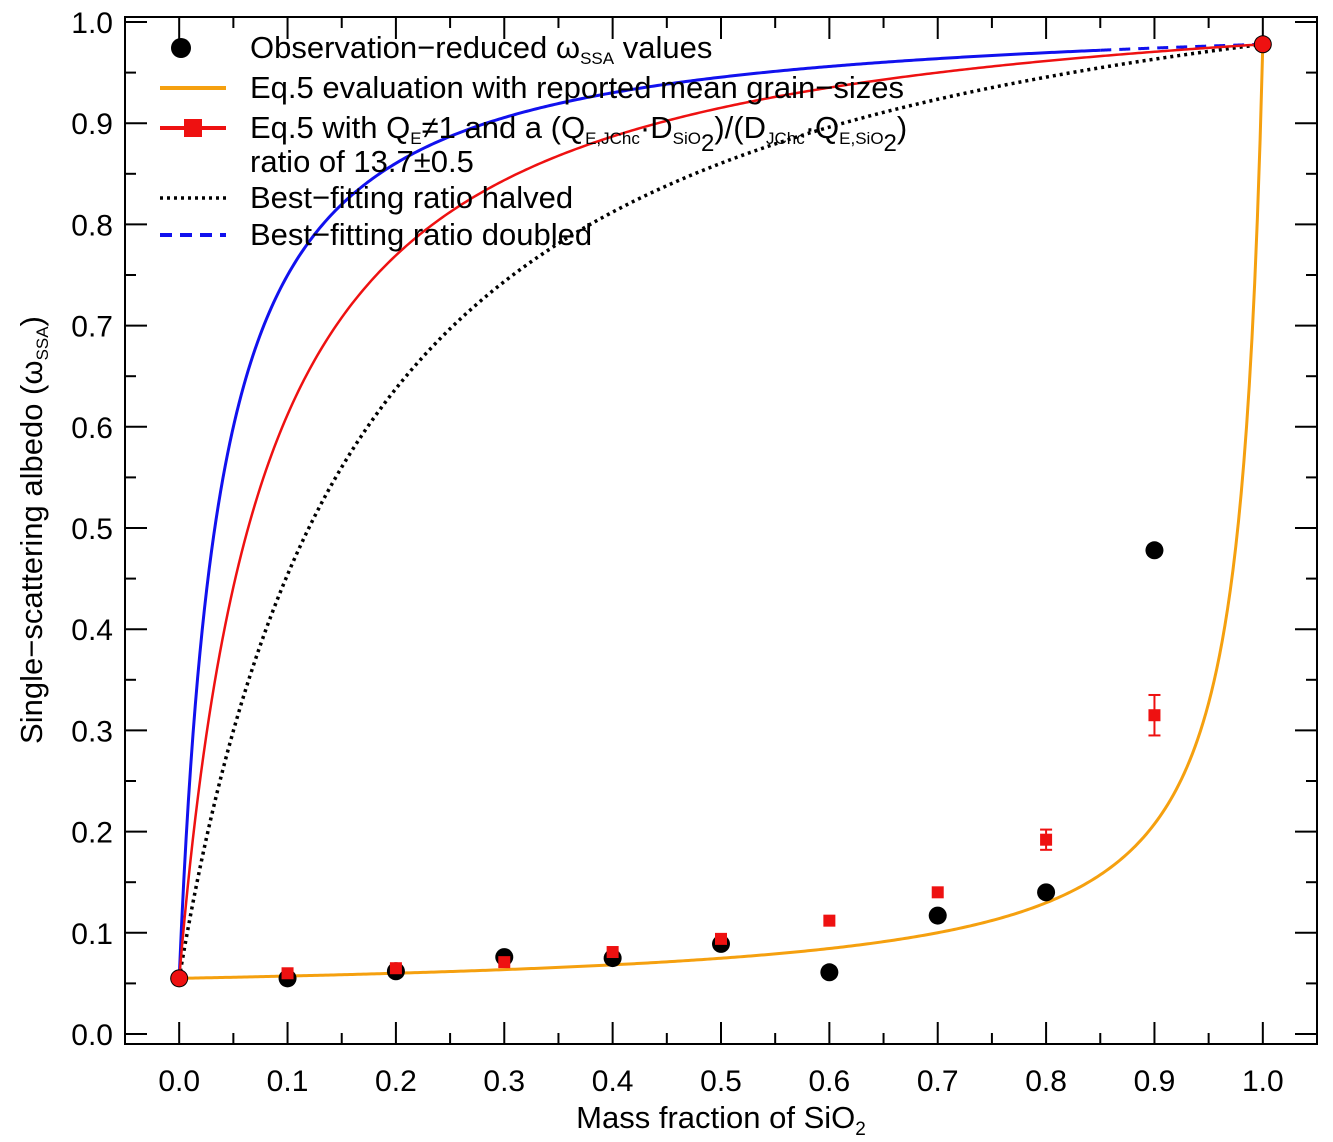 This screenshot has width=1333, height=1142. What do you see at coordinates (92, 225) in the screenshot?
I see `y-tick-label: 0.8` at bounding box center [92, 225].